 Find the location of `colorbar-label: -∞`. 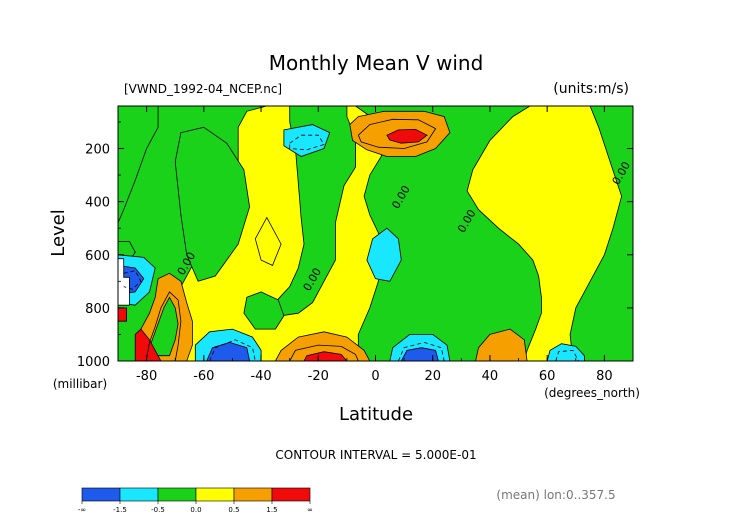

colorbar-label: -∞ is located at coordinates (82, 510).